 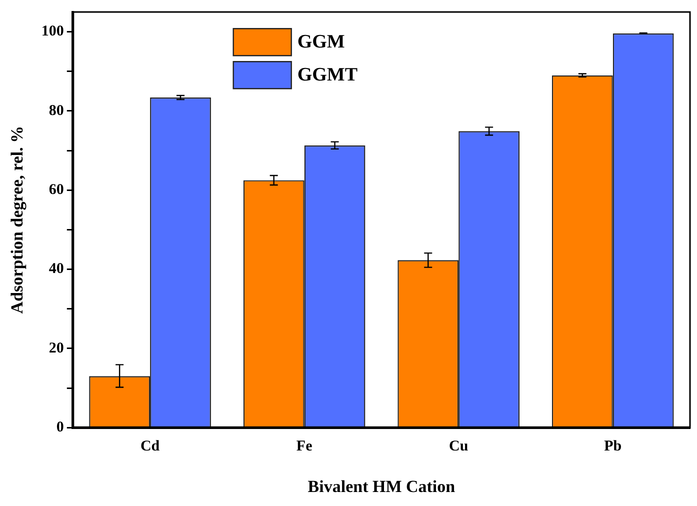 I want to click on y-axis-title: Adsorption degree, rel. %, so click(x=17, y=220).